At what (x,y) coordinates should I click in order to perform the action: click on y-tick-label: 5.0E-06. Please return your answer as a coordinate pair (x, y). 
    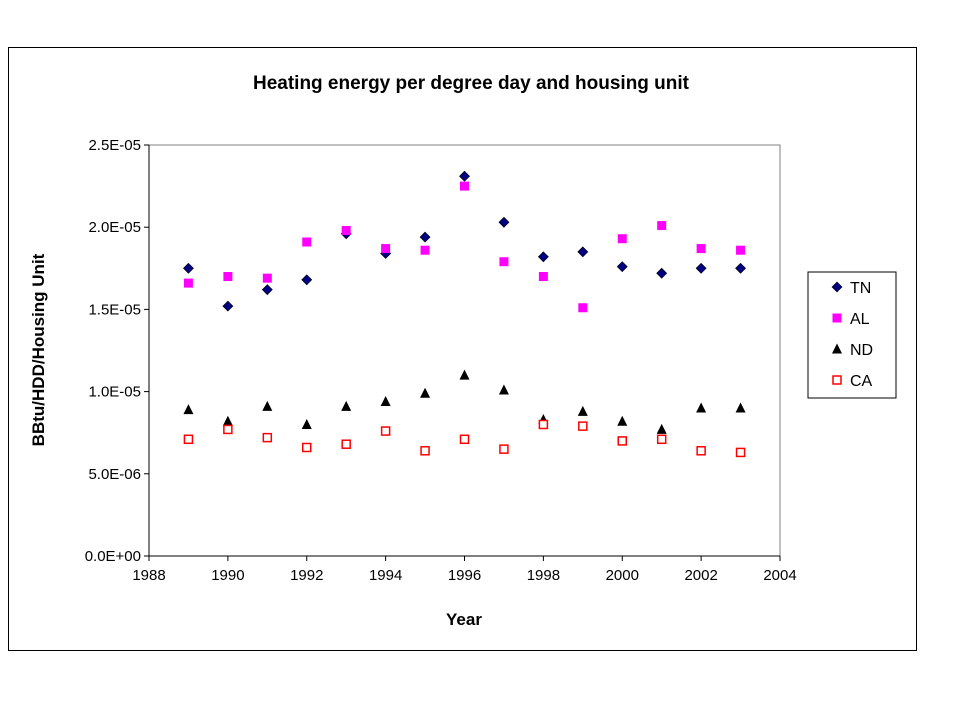
    Looking at the image, I should click on (114, 474).